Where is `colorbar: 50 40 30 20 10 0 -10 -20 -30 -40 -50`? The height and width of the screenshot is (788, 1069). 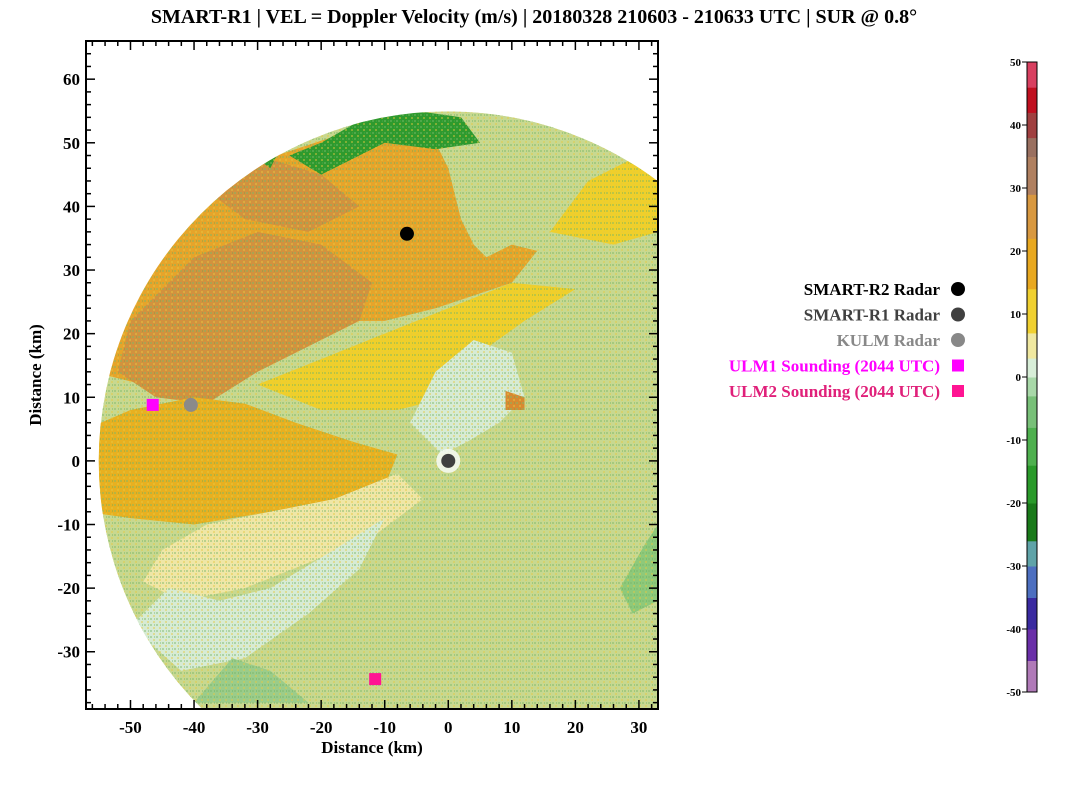
colorbar: 50 40 30 20 10 0 -10 -20 -30 -40 -50 is located at coordinates (1022, 378).